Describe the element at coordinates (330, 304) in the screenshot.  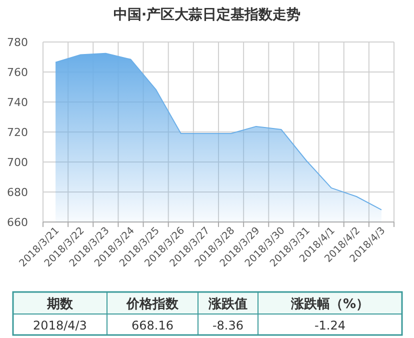
I see `text: 涨跌幅（%）` at that location.